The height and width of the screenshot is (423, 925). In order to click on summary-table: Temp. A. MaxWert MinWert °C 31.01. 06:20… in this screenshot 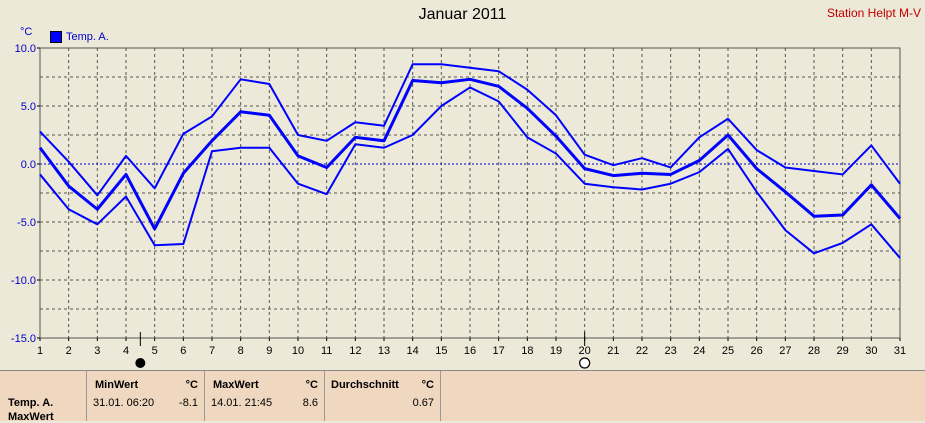, I will do `click(462, 396)`.